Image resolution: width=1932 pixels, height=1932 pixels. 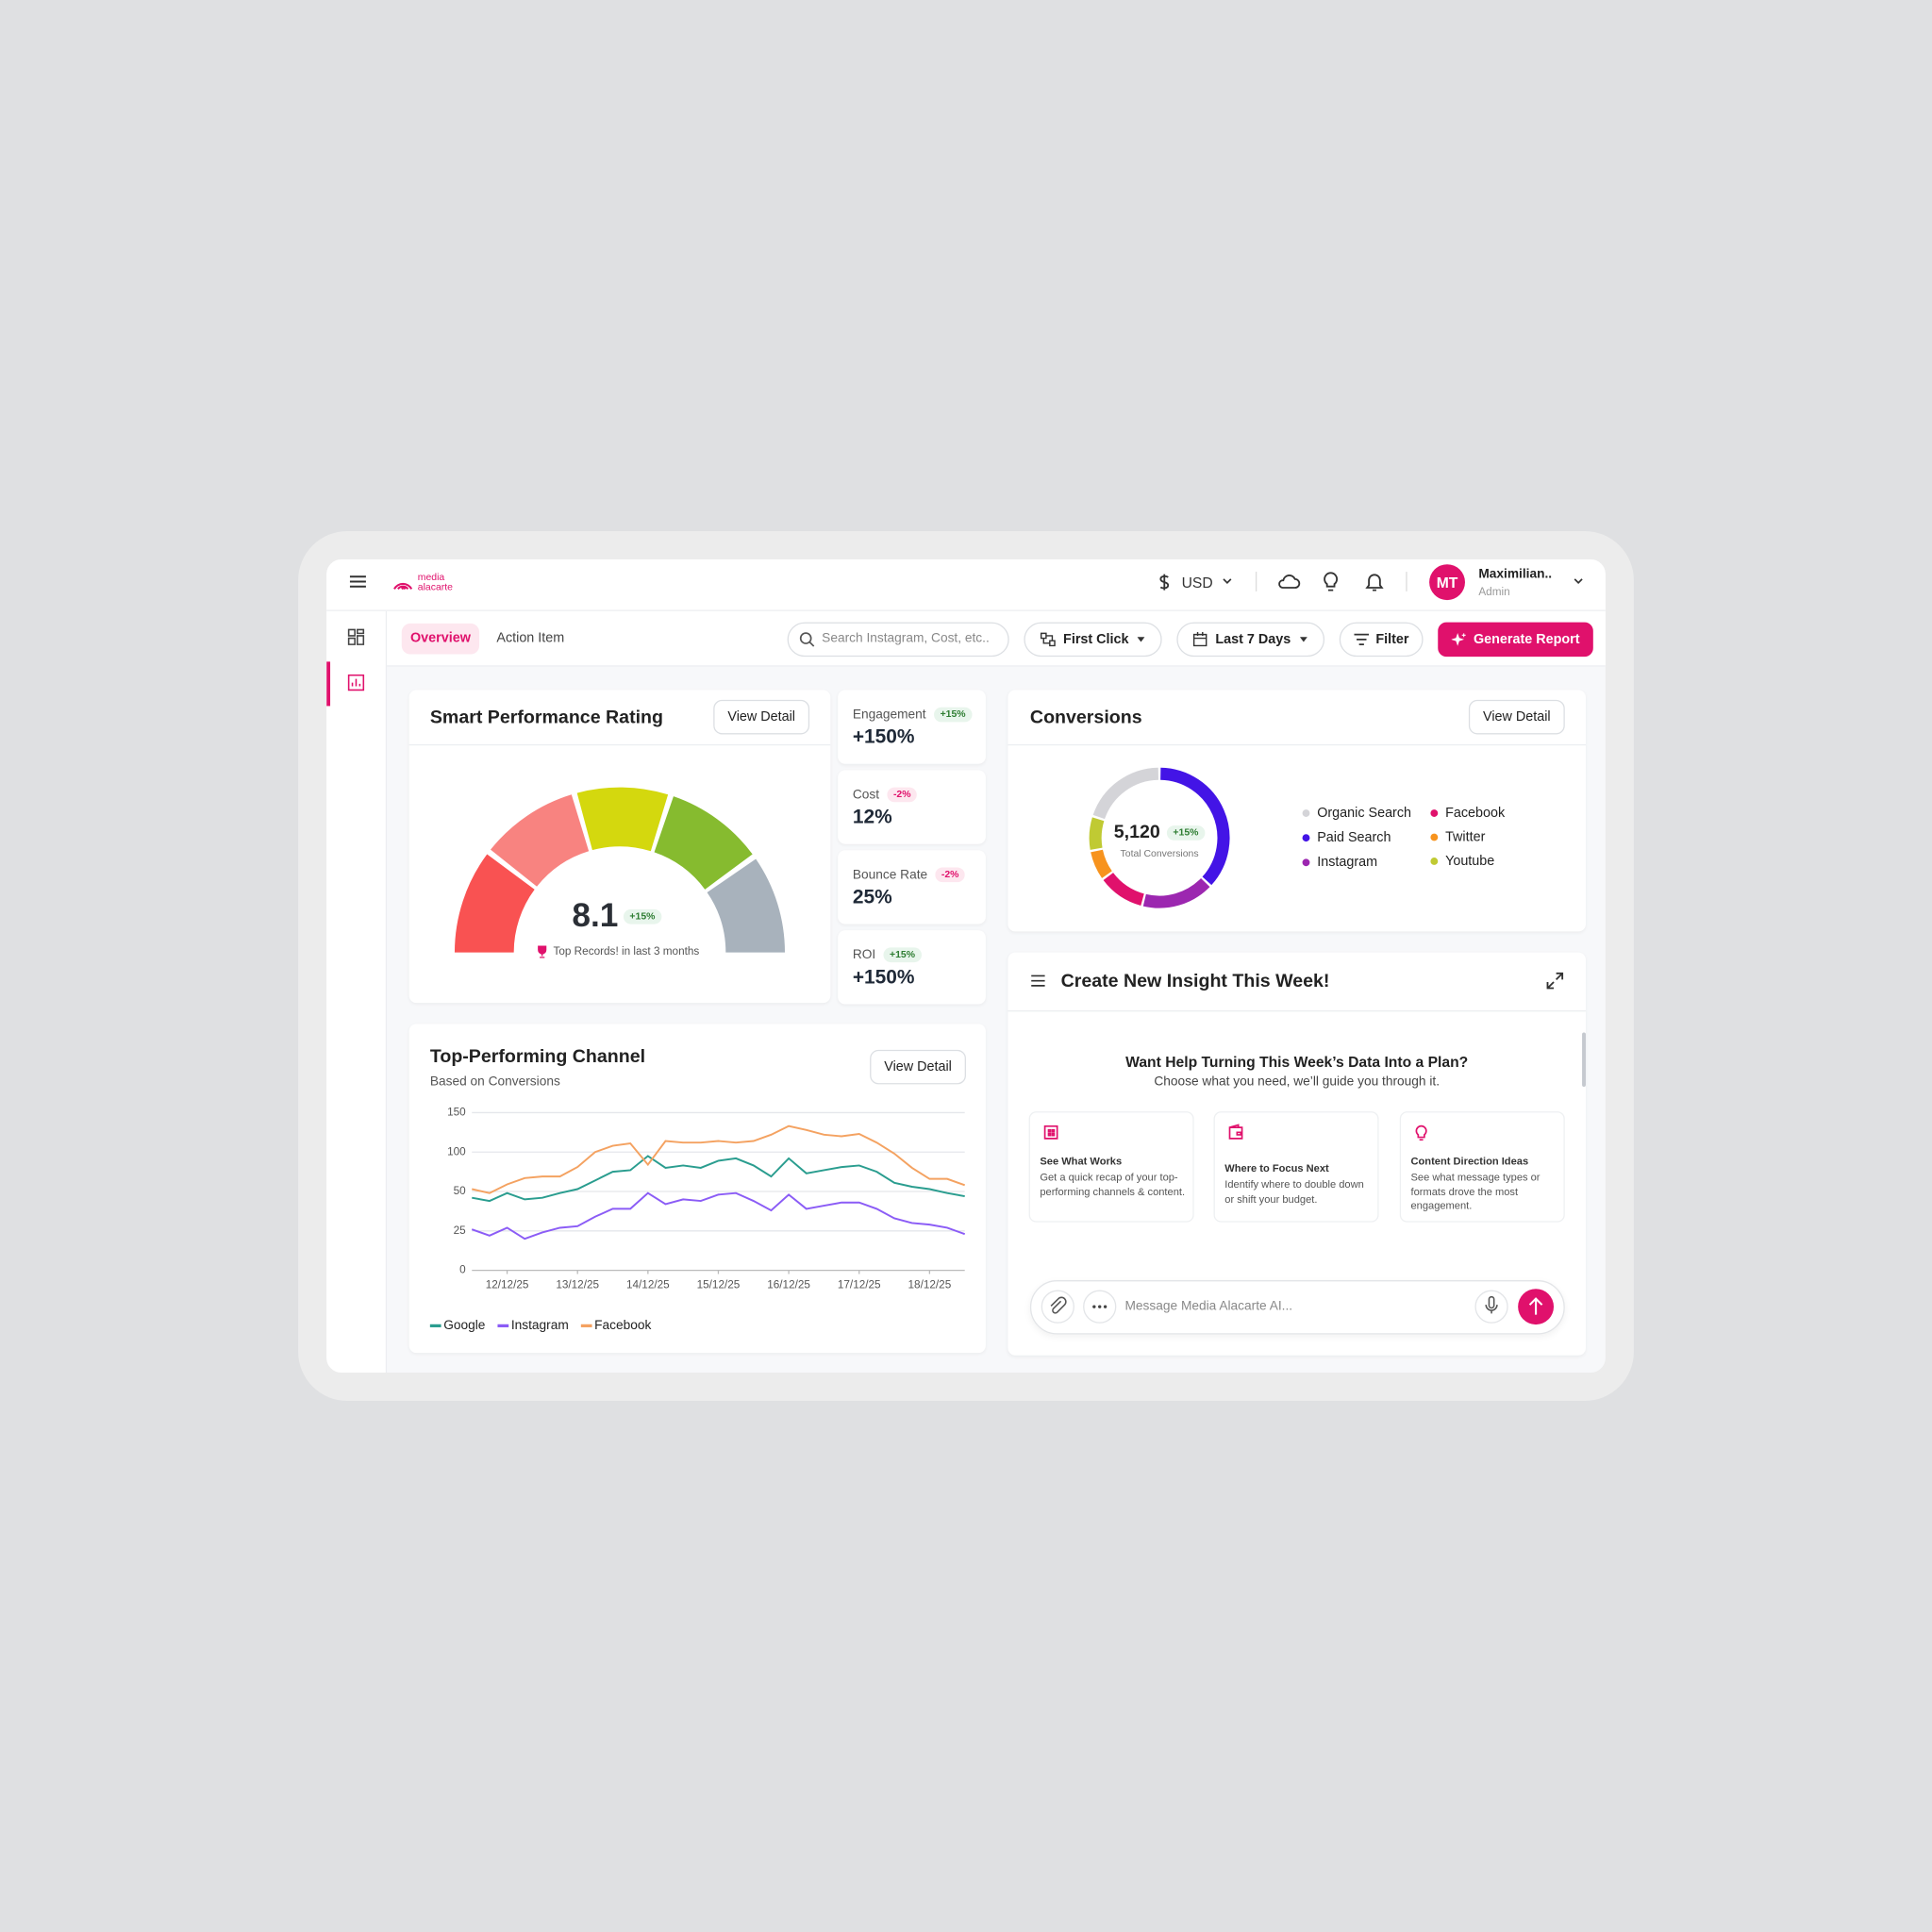 I want to click on logo-text: alacarte, so click(x=435, y=587).